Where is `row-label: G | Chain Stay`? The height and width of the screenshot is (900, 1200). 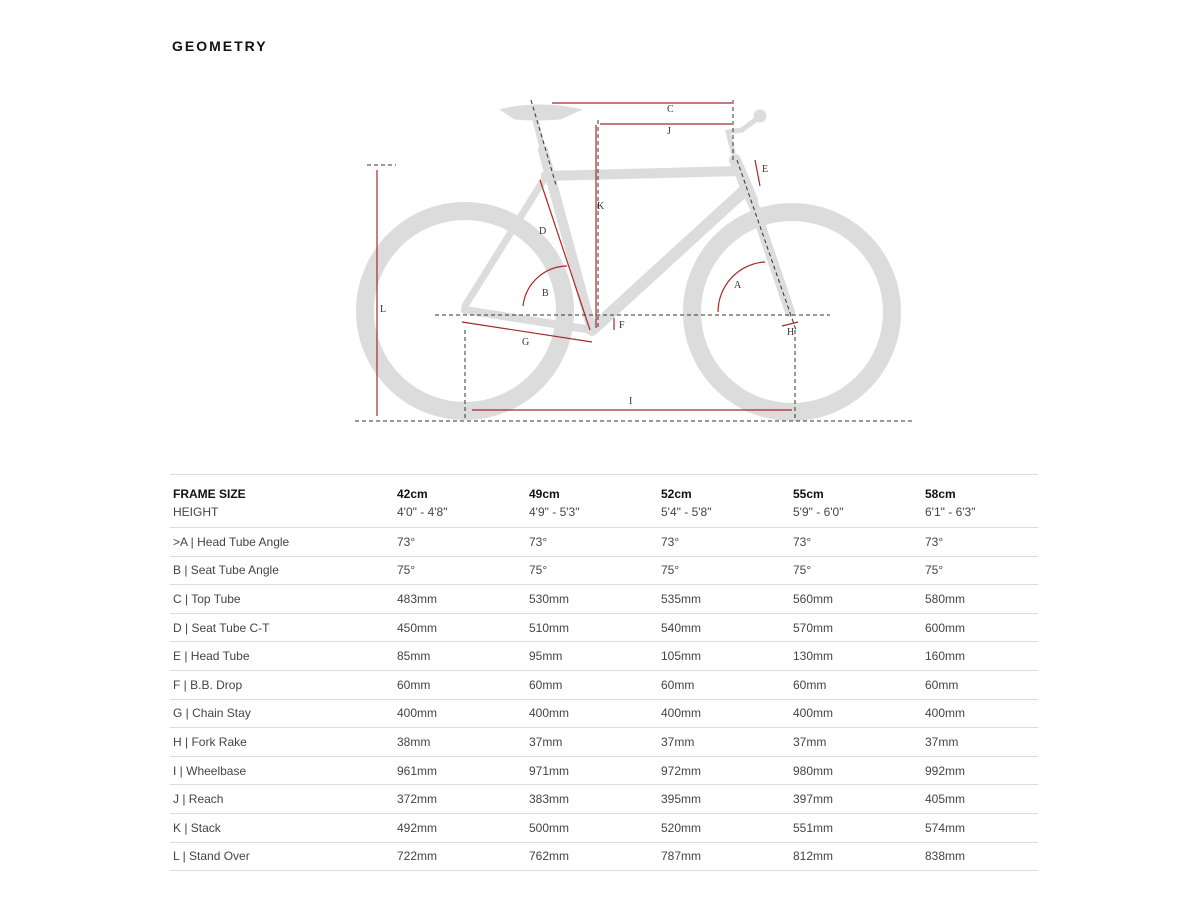 row-label: G | Chain Stay is located at coordinates (282, 713).